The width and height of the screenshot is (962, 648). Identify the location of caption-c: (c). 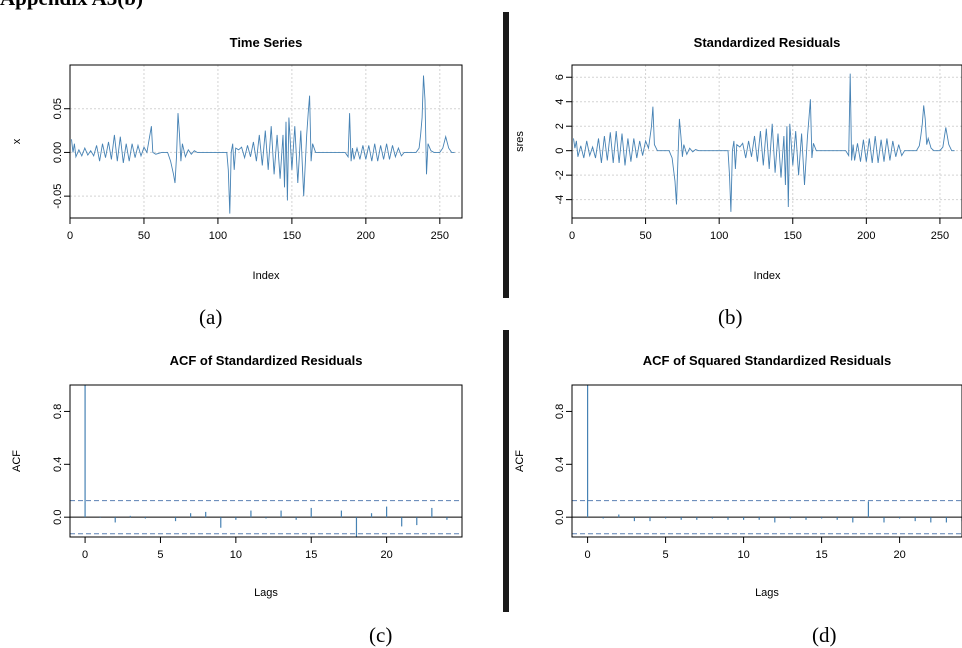
(381, 635).